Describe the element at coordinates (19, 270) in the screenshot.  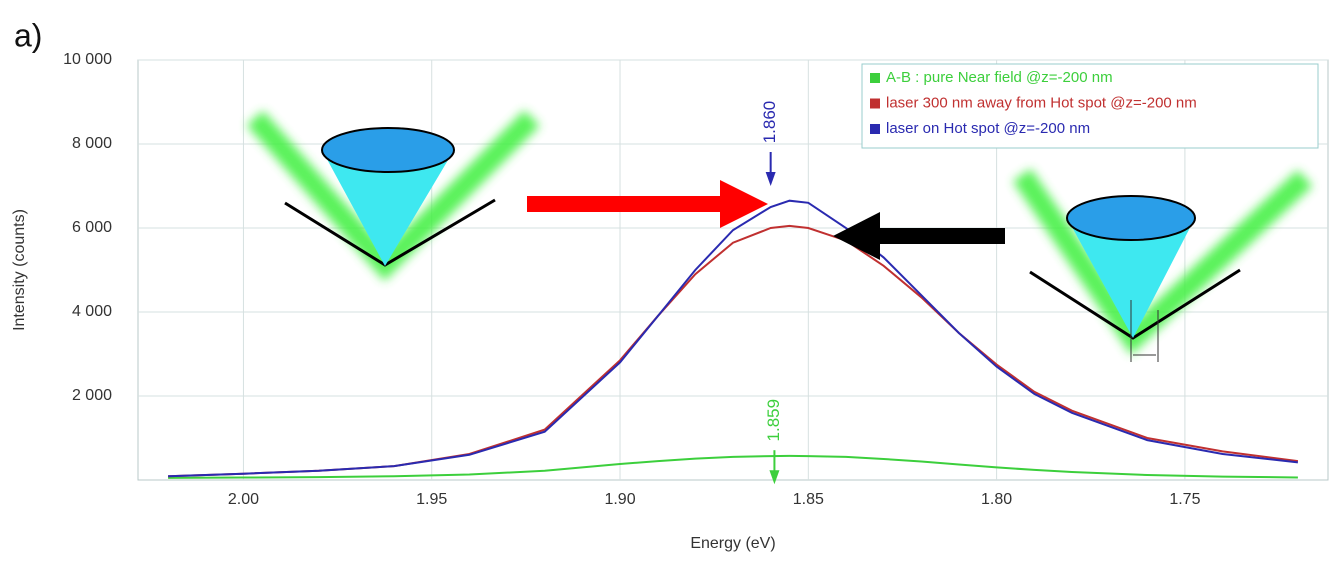
I see `y-axis-title: Intensity (counts)` at that location.